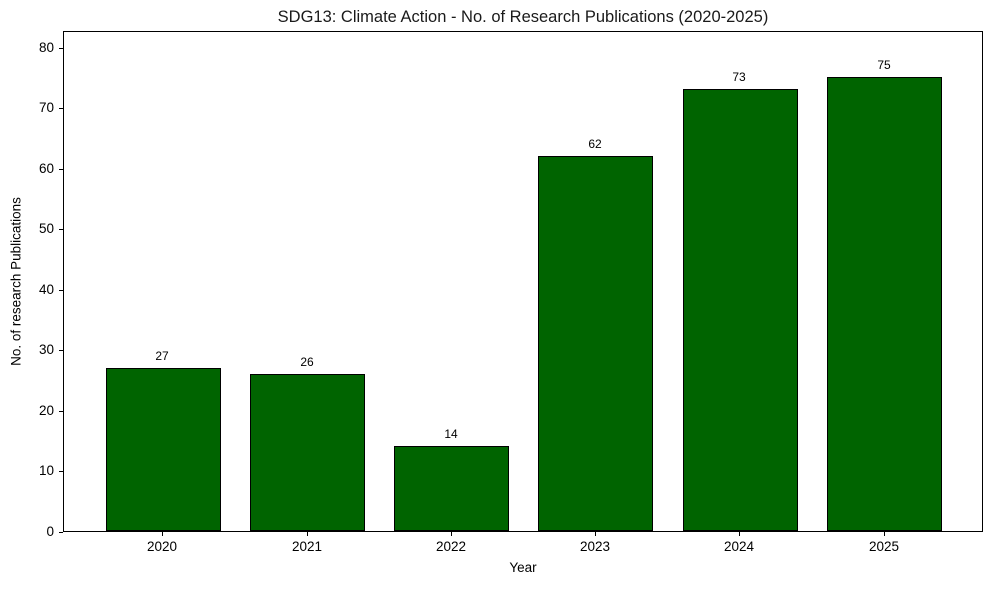 This screenshot has width=991, height=589. Describe the element at coordinates (162, 546) in the screenshot. I see `x-tick-label: 2020` at that location.